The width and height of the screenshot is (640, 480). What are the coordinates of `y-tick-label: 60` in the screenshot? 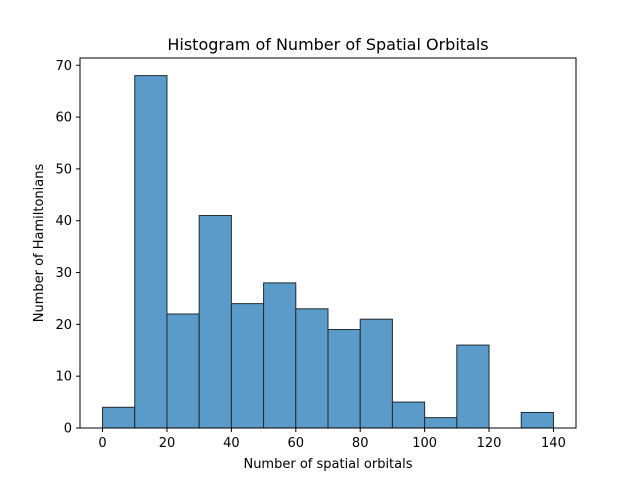 It's located at (63, 118).